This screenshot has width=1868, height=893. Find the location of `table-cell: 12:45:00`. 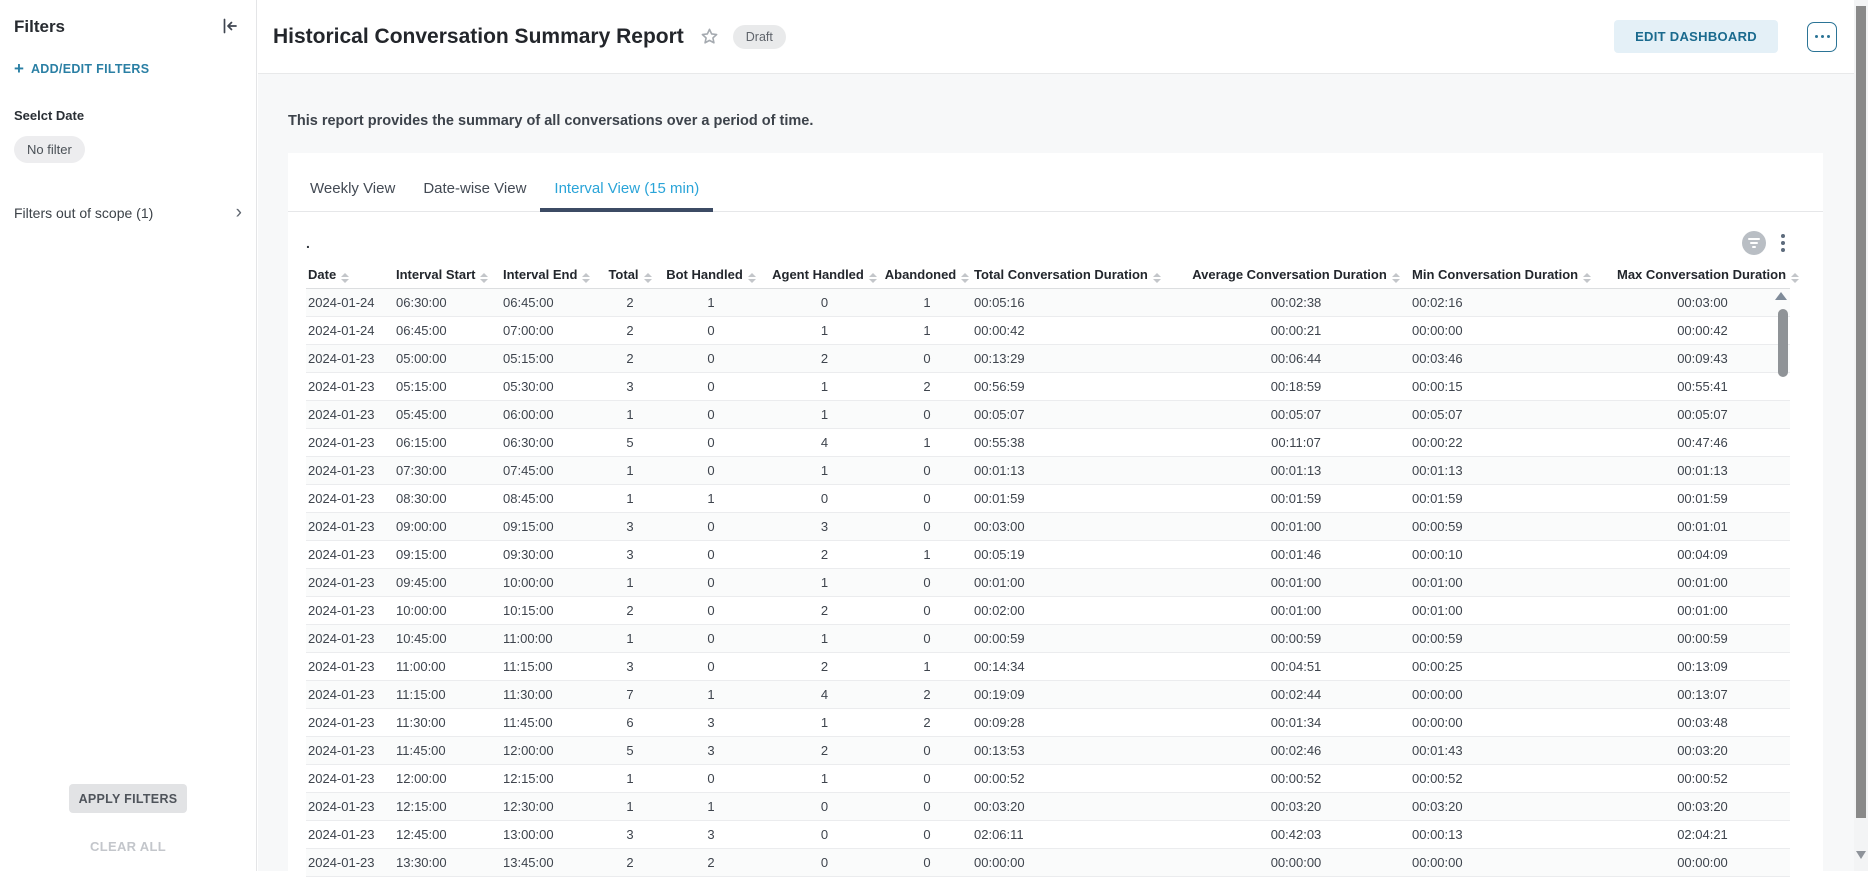

table-cell: 12:45:00 is located at coordinates (447, 834).